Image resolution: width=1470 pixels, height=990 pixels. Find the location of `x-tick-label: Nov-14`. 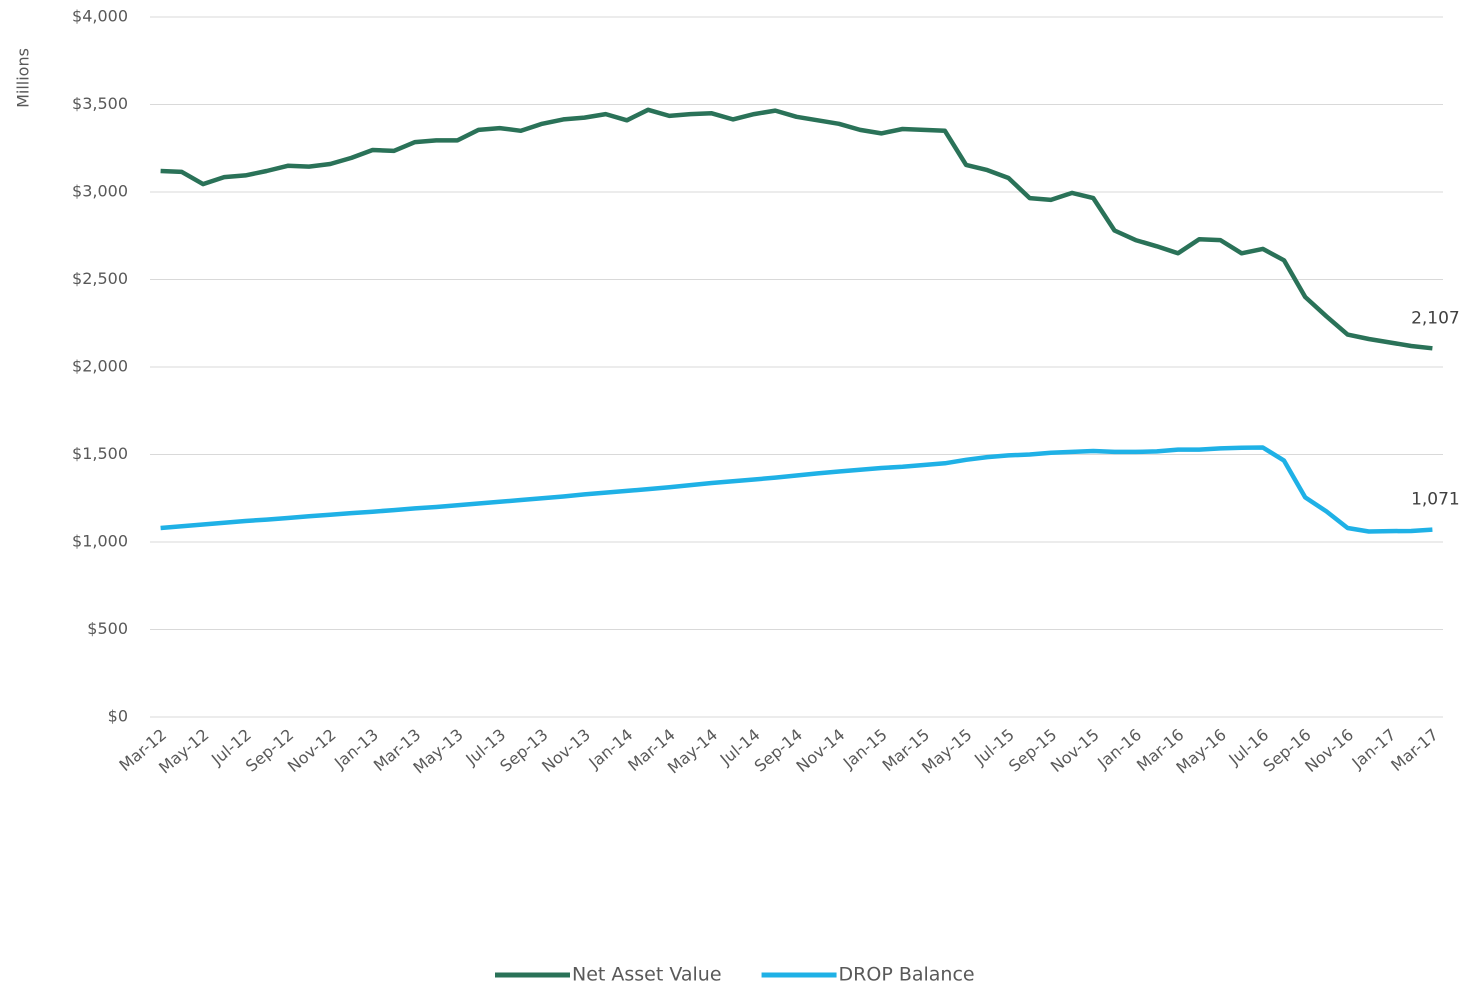

x-tick-label: Nov-14 is located at coordinates (821, 750).